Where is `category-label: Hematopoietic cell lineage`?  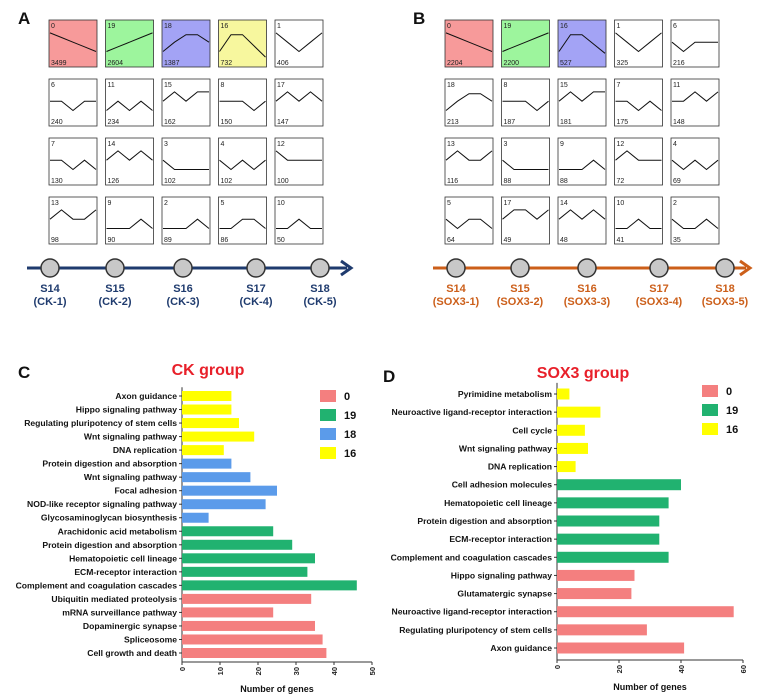 category-label: Hematopoietic cell lineage is located at coordinates (123, 558).